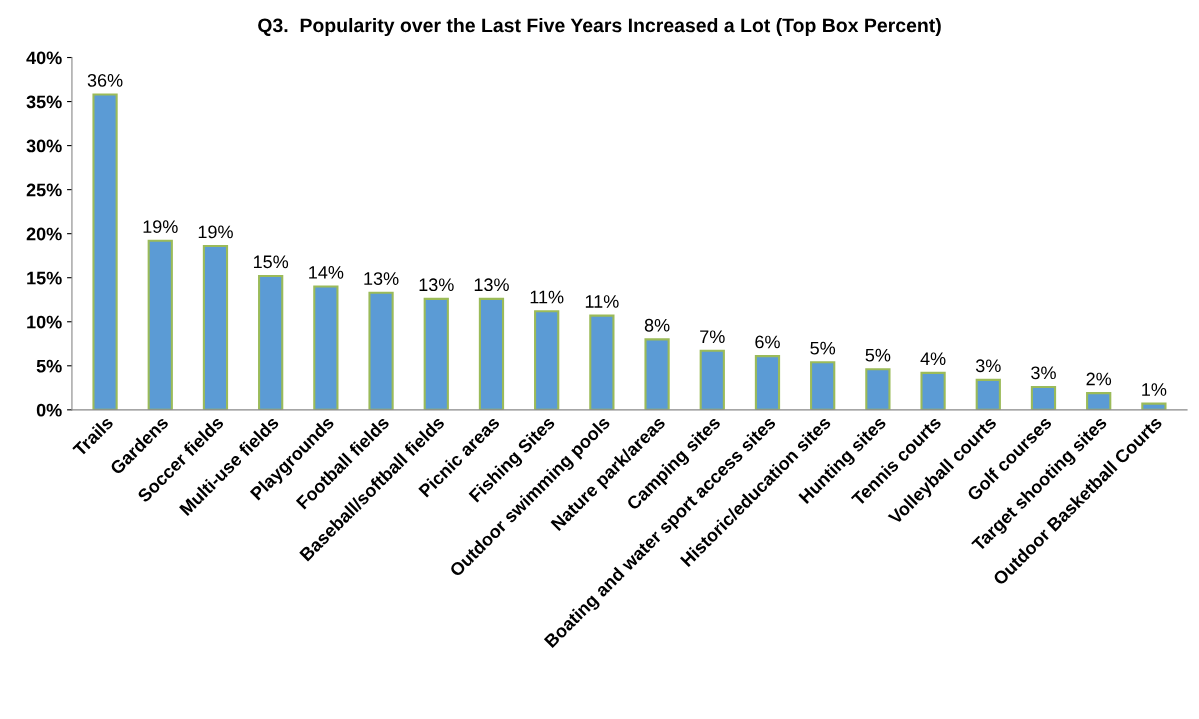 Image resolution: width=1199 pixels, height=719 pixels. Describe the element at coordinates (44, 58) in the screenshot. I see `y-tick-label: 40%` at that location.